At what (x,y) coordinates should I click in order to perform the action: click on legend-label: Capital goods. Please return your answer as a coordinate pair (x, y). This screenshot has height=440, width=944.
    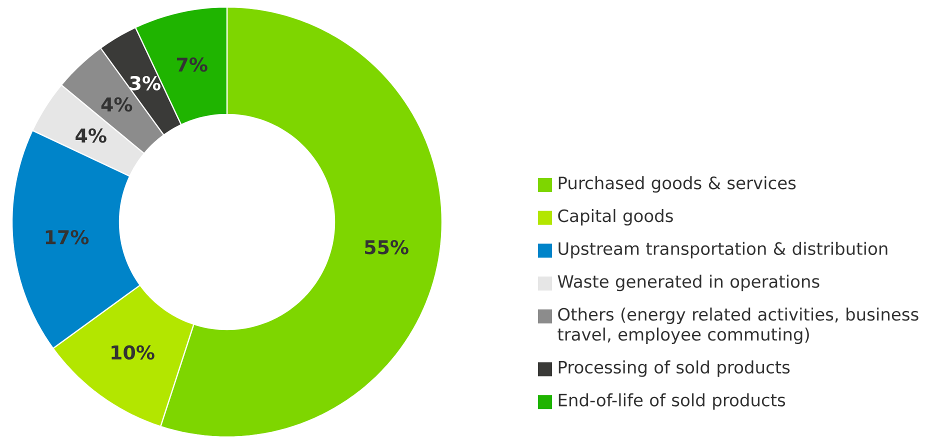
    Looking at the image, I should click on (615, 217).